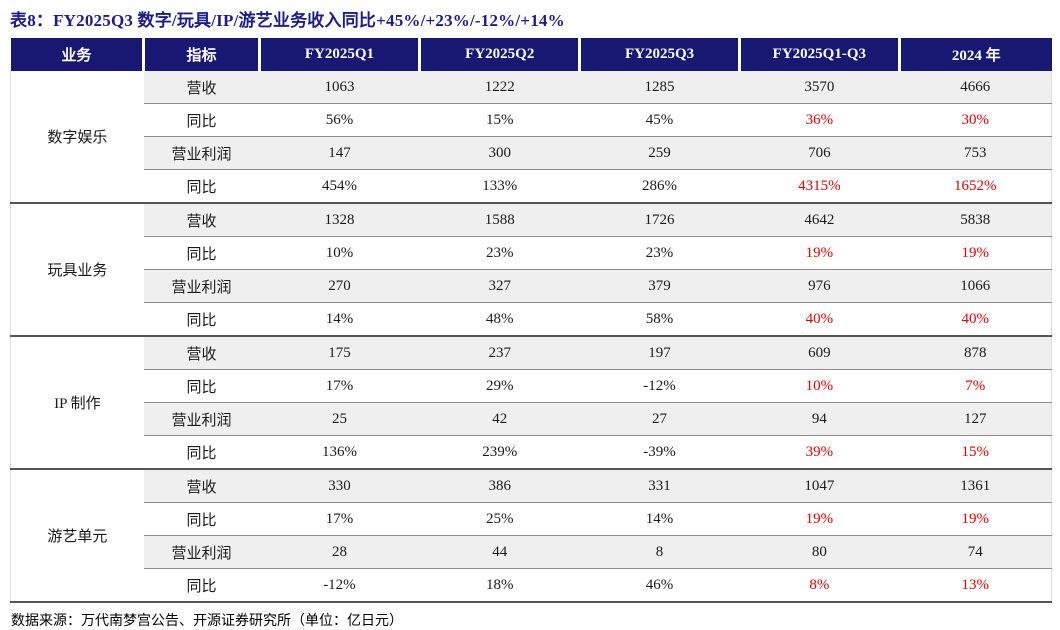  Describe the element at coordinates (659, 87) in the screenshot. I see `value-cell: 1285` at that location.